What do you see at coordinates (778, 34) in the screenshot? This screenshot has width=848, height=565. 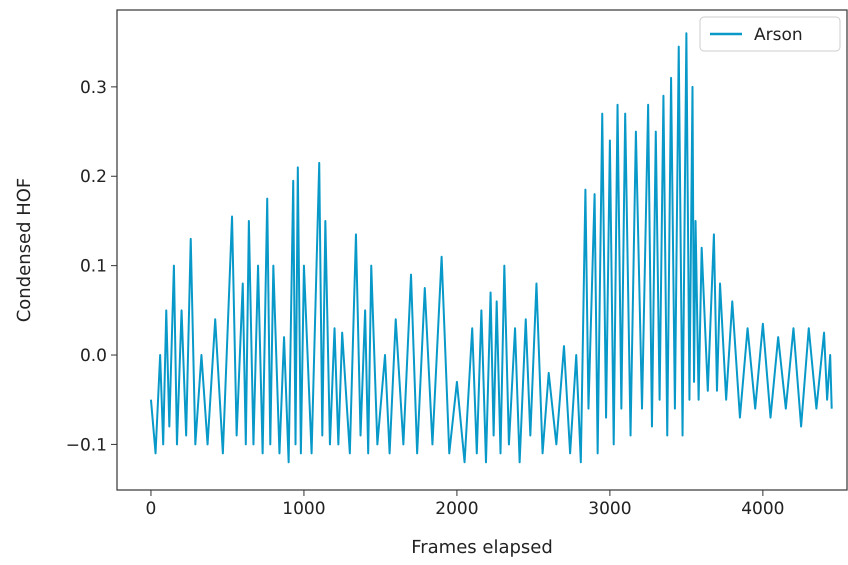 I see `legend-label: Arson` at bounding box center [778, 34].